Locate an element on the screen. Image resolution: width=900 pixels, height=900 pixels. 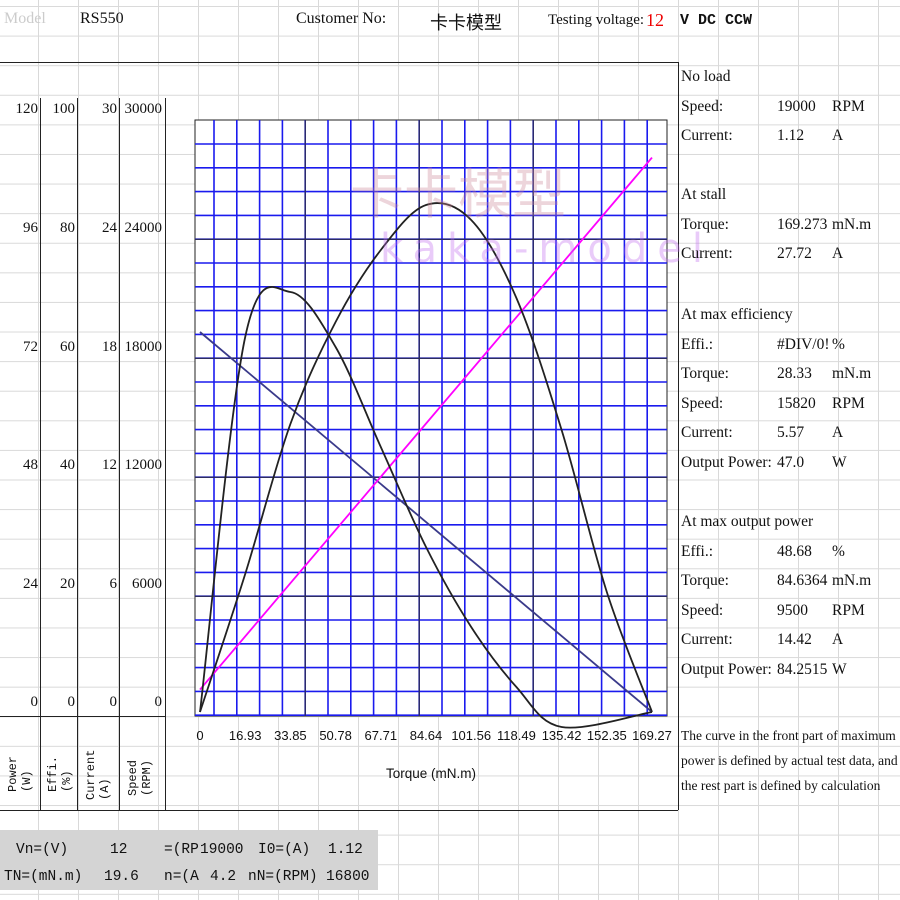
section-title: At stall is located at coordinates (704, 194).